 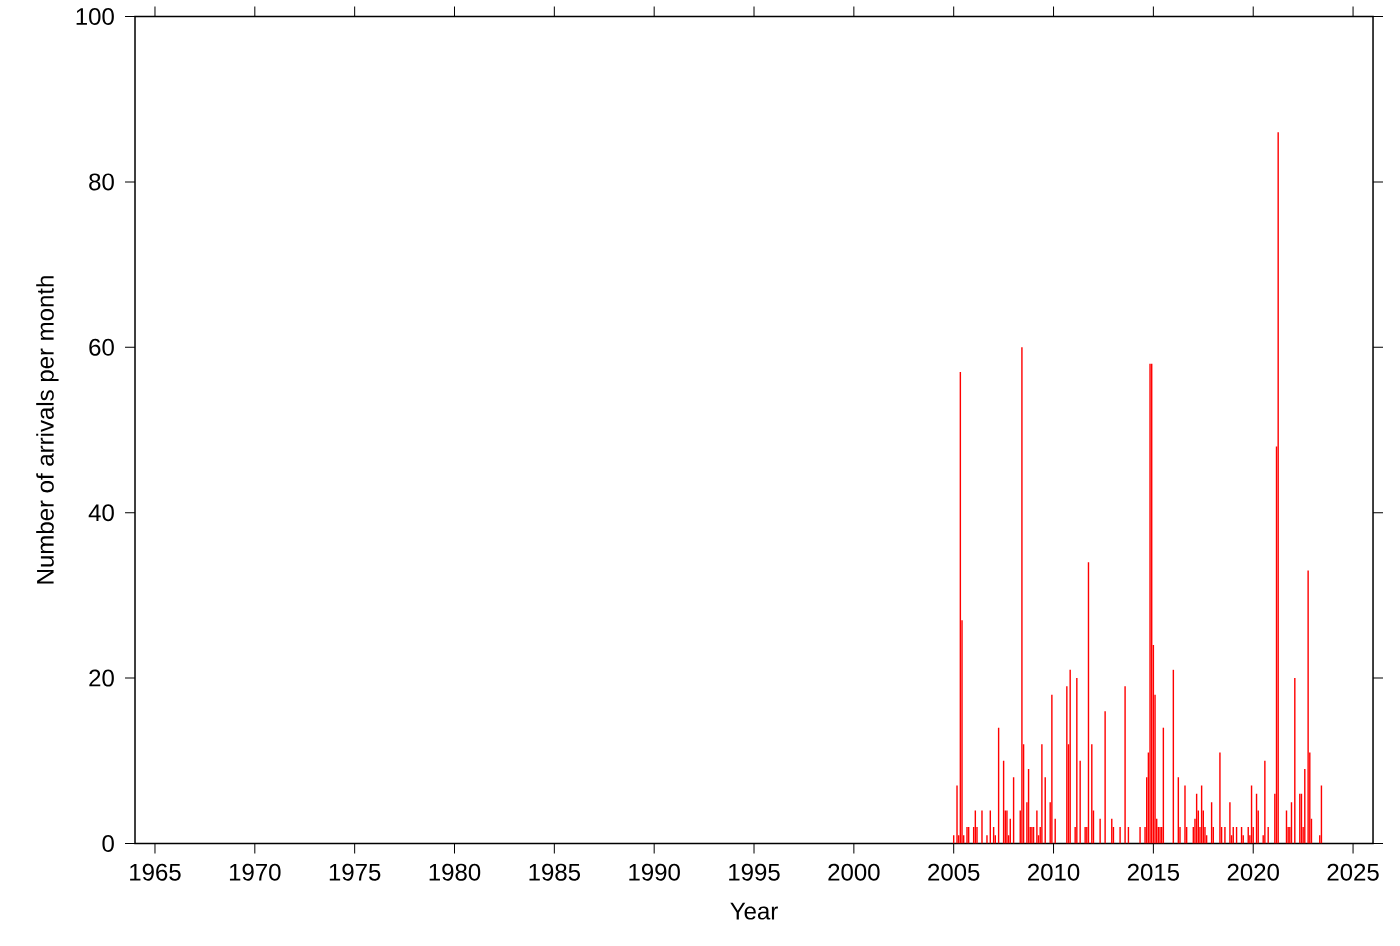 What do you see at coordinates (101, 678) in the screenshot?
I see `y-tick-label: 20` at bounding box center [101, 678].